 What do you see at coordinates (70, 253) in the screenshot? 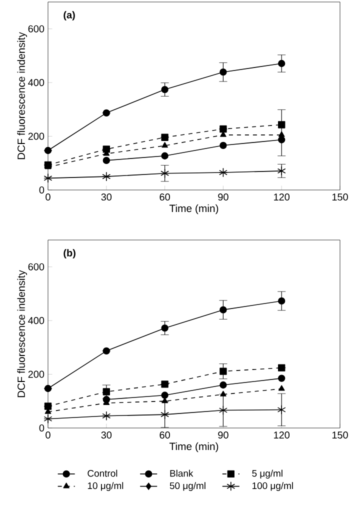
I see `text: (b)` at bounding box center [70, 253].